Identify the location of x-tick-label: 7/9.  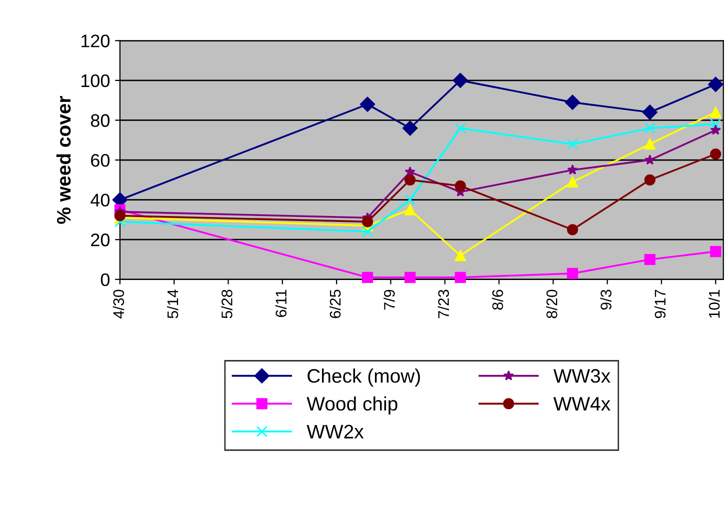
(389, 300).